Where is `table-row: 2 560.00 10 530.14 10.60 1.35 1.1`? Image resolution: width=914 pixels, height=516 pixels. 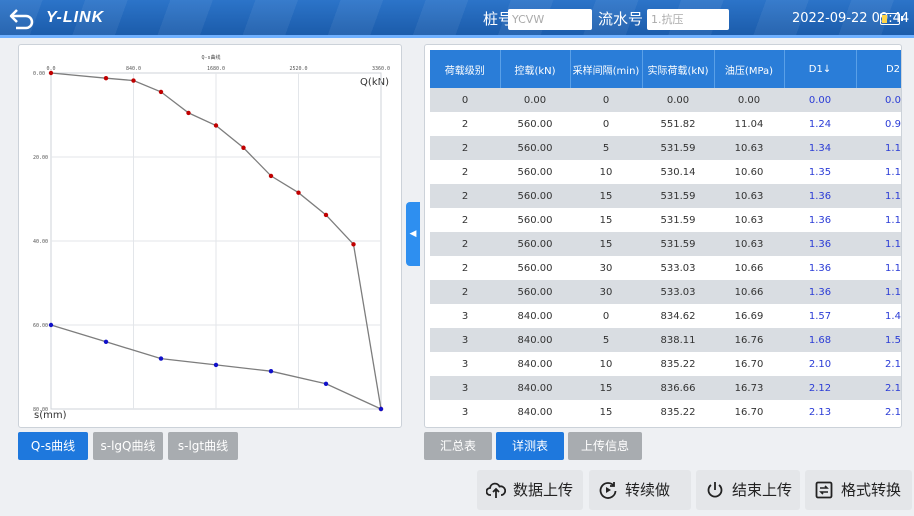
table-row: 2 560.00 10 530.14 10.60 1.35 1.1 is located at coordinates (665, 172).